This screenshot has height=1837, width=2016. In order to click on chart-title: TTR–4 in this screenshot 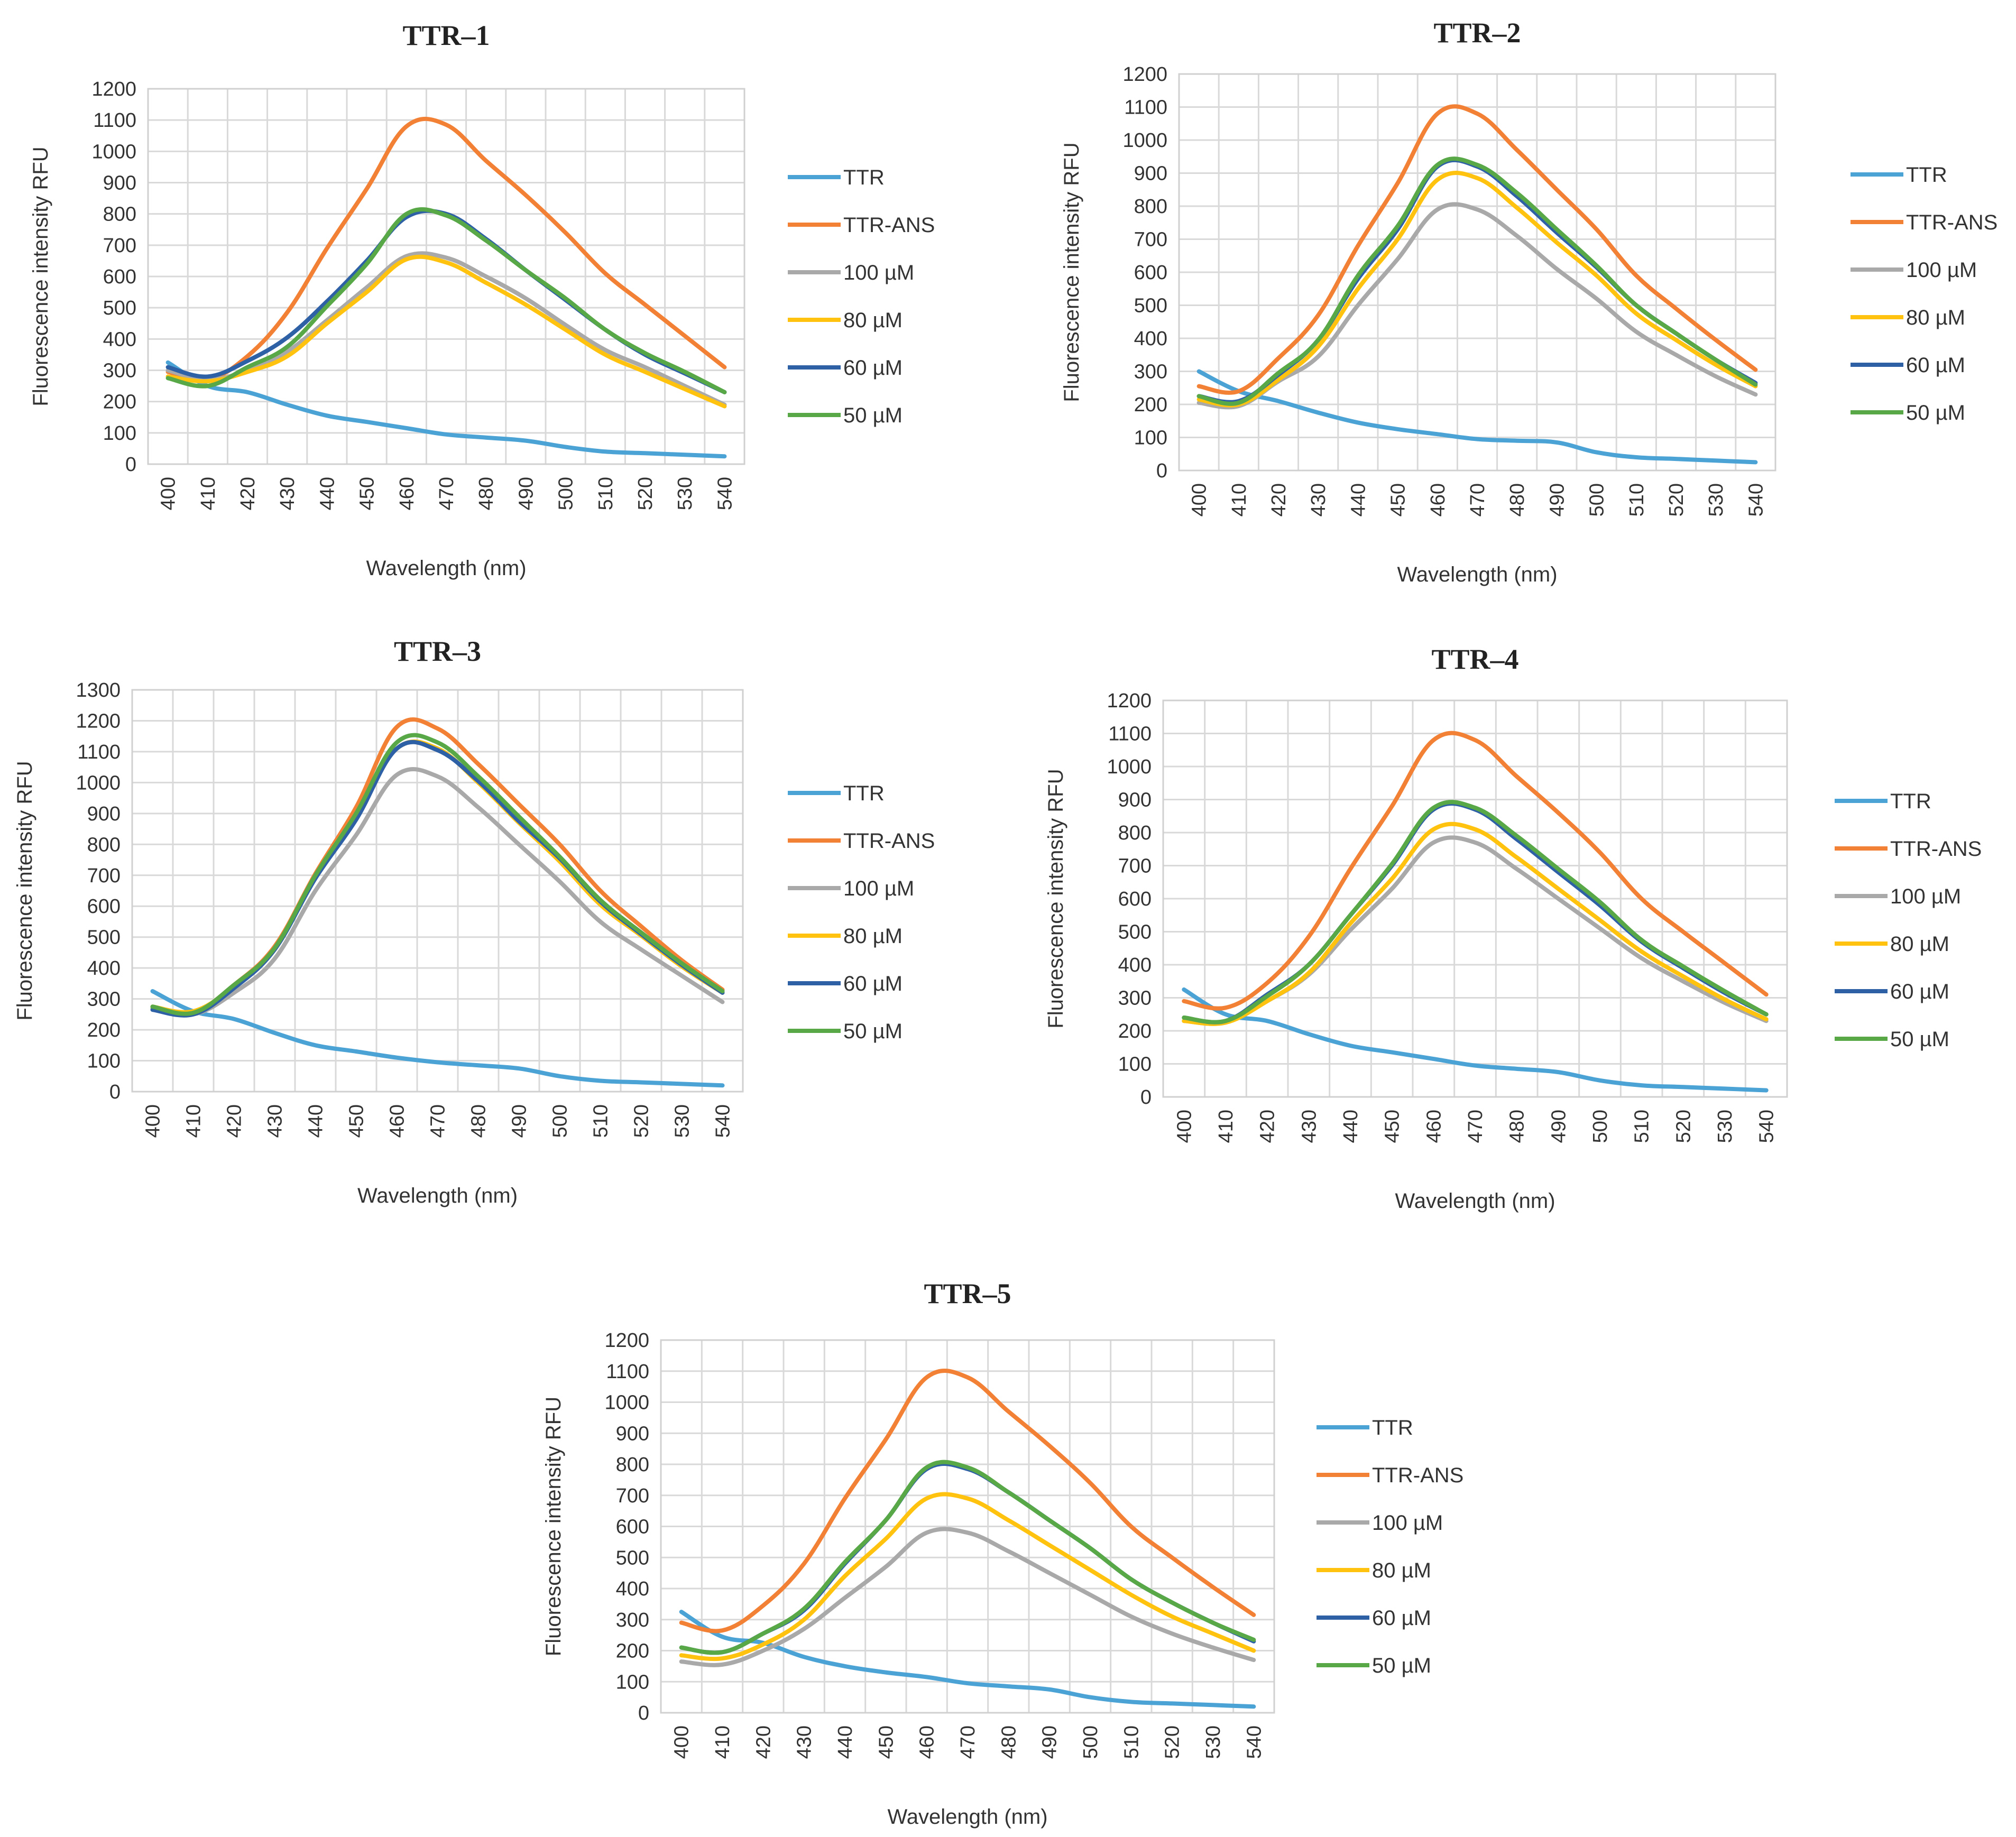, I will do `click(1474, 659)`.